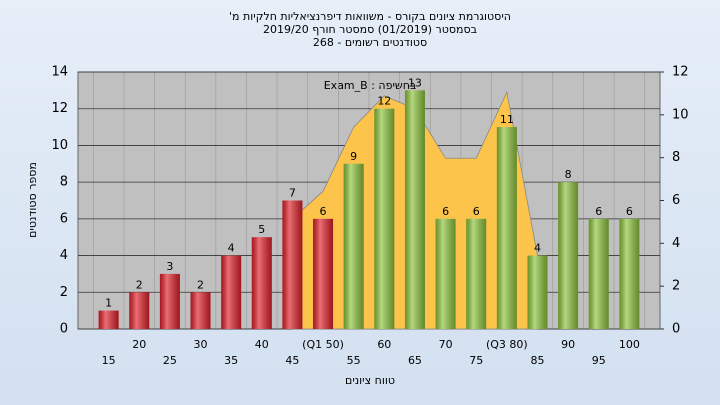 This screenshot has height=405, width=720. What do you see at coordinates (568, 174) in the screenshot?
I see `value-label: 8` at bounding box center [568, 174].